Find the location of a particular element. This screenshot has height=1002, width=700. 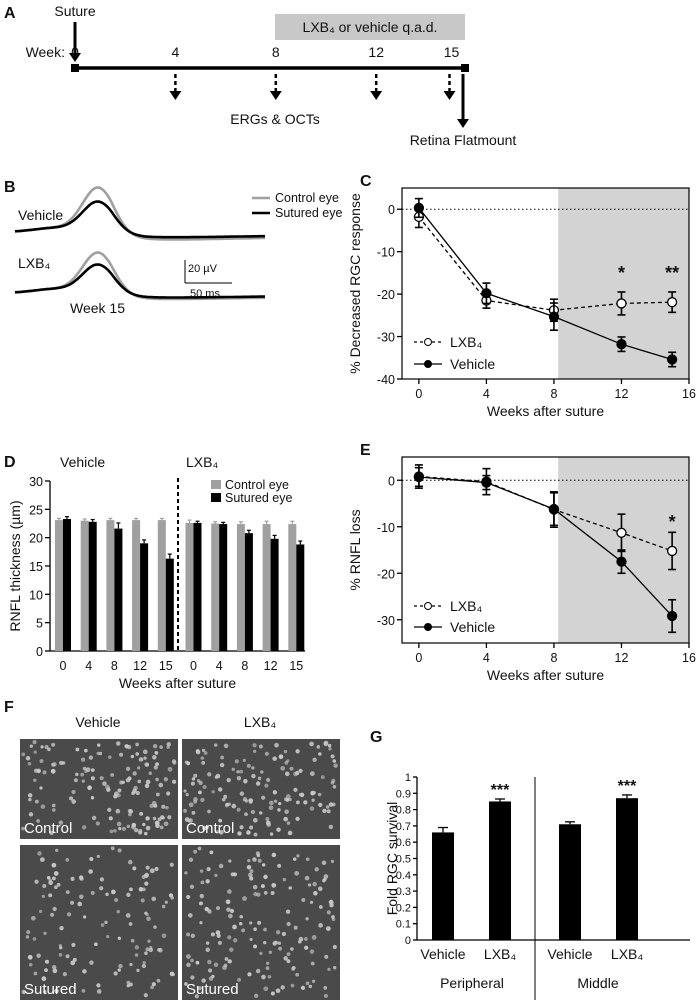

plot-frame is located at coordinates (545, 283).